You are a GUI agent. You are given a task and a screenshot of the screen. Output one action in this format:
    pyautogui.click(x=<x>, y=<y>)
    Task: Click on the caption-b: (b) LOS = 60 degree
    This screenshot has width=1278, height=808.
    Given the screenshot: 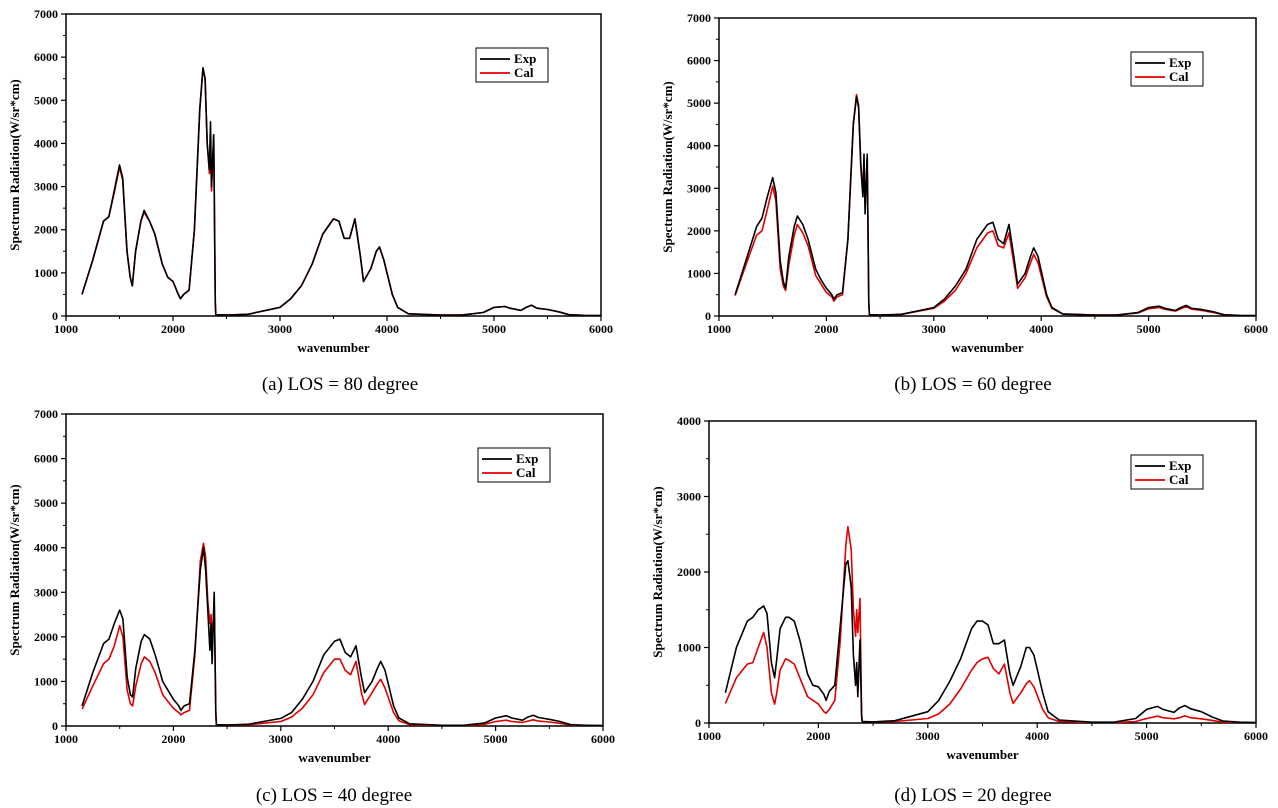 What is the action you would take?
    pyautogui.click(x=972, y=384)
    